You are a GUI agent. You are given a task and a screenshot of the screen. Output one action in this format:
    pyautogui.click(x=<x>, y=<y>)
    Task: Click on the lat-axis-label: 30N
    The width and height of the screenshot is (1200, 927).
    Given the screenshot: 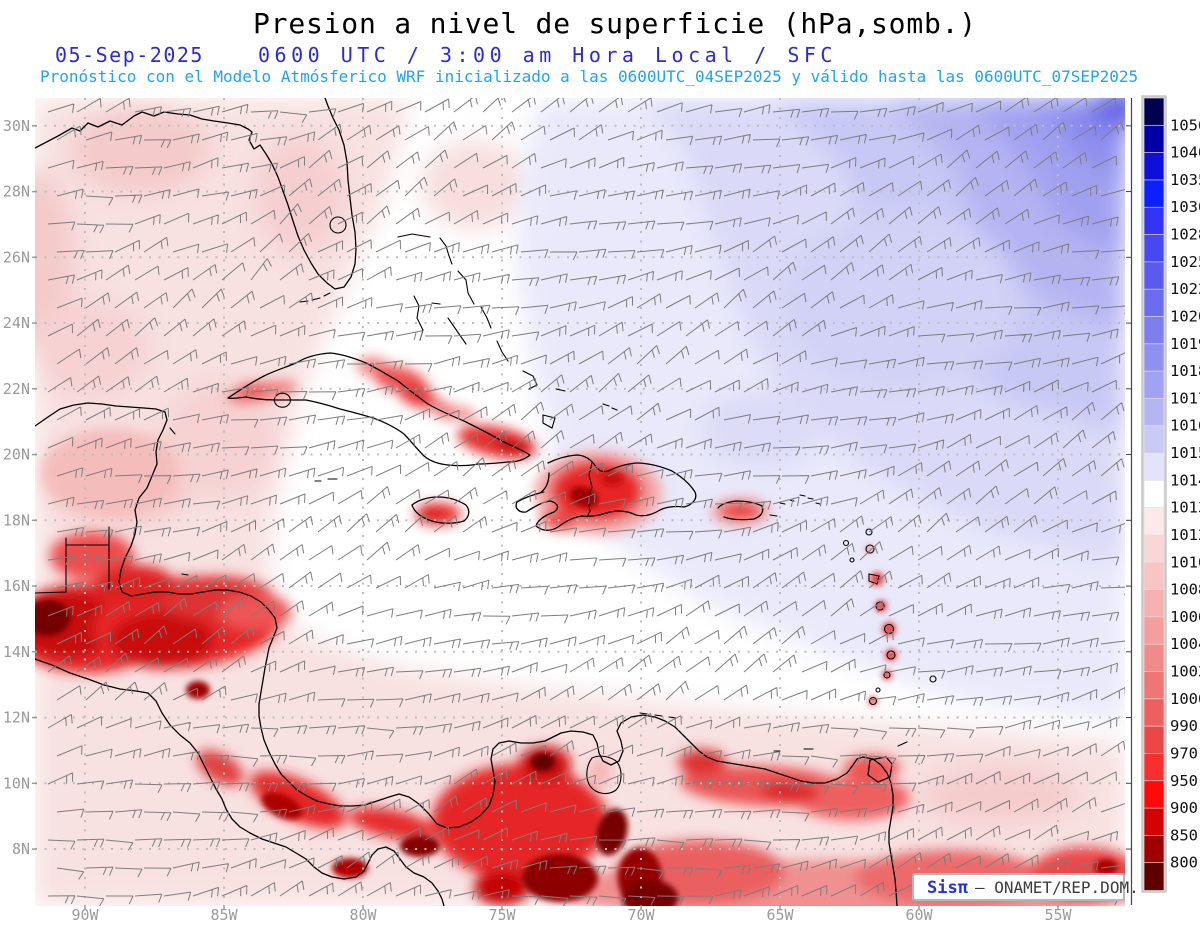 What is the action you would take?
    pyautogui.click(x=16, y=126)
    